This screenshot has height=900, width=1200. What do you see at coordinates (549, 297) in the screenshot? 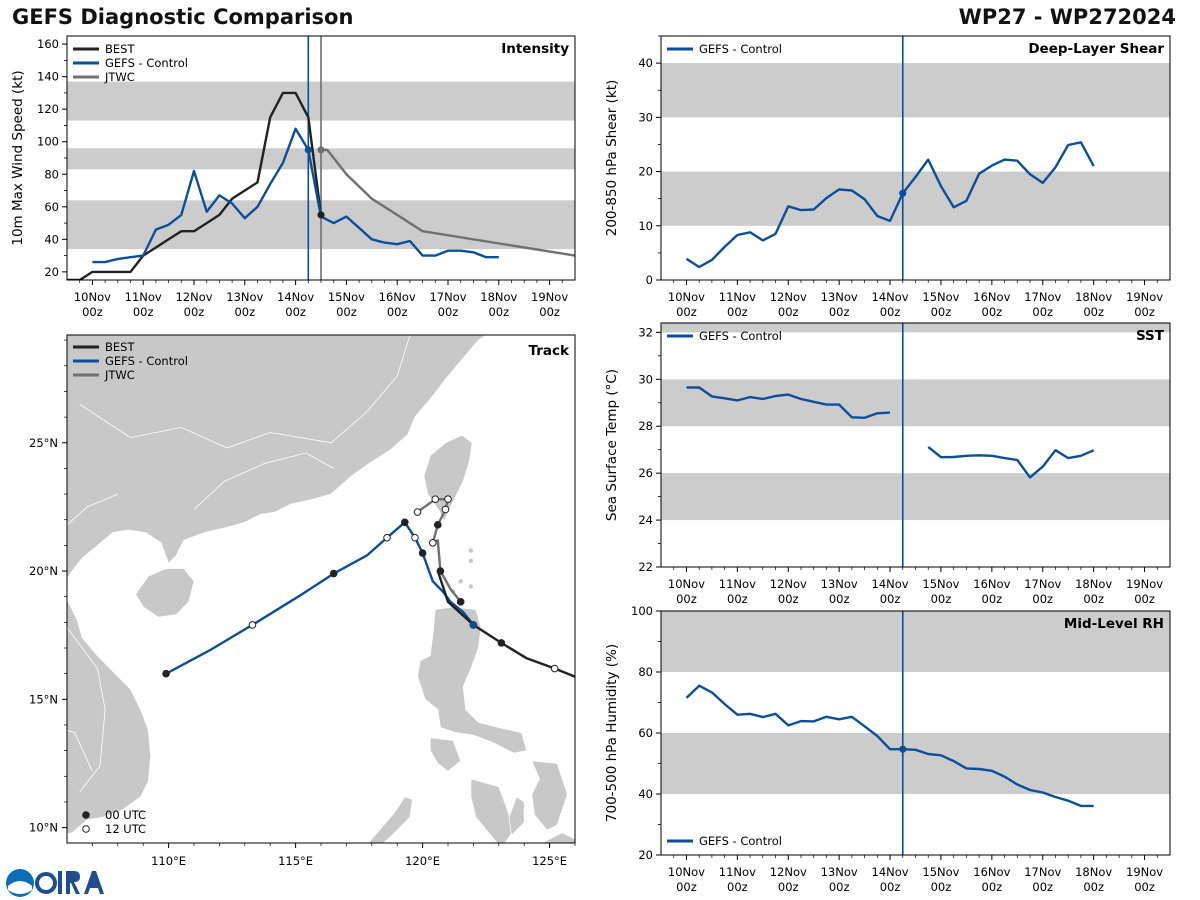
I see `intensity-xtick-label-day: 19Nov` at bounding box center [549, 297].